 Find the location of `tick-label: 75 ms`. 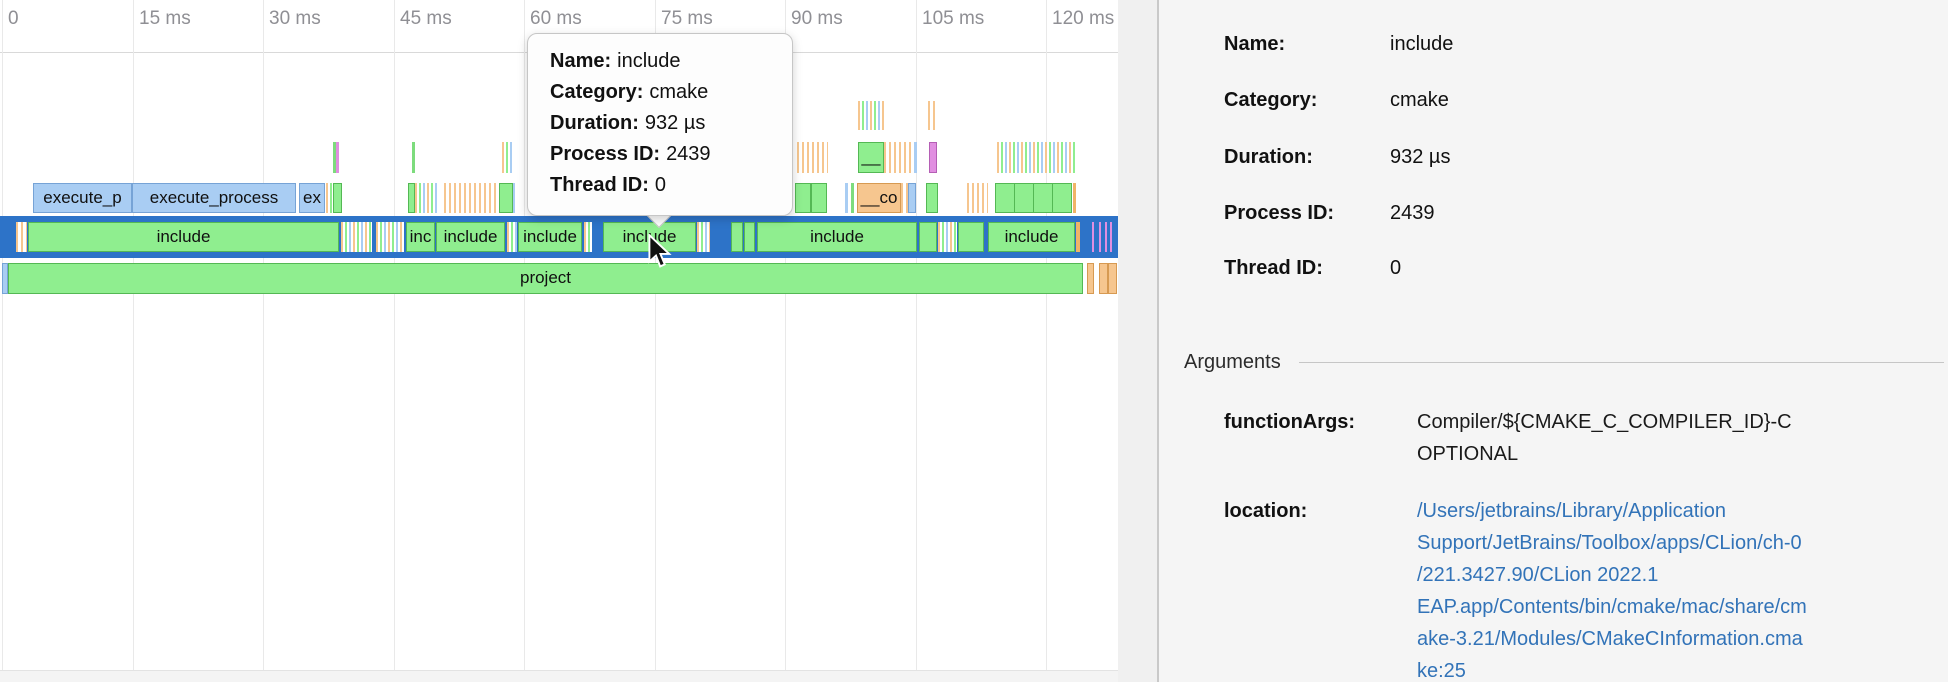

tick-label: 75 ms is located at coordinates (687, 18).